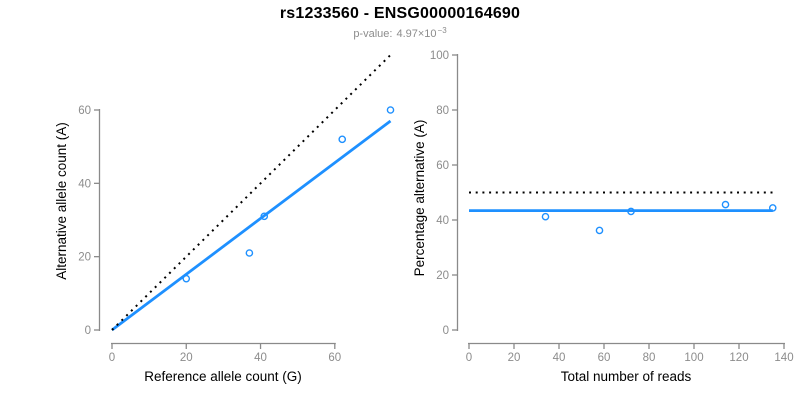  Describe the element at coordinates (693, 358) in the screenshot. I see `x-tick-label: 100` at that location.